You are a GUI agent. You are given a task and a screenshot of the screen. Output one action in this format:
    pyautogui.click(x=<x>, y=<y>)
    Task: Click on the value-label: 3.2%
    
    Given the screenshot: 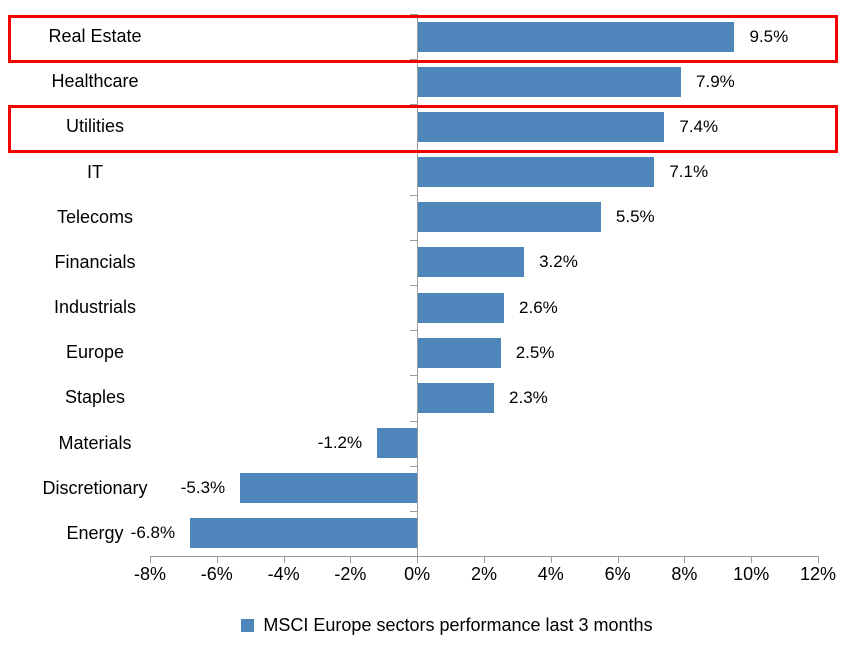 What is the action you would take?
    pyautogui.click(x=558, y=262)
    